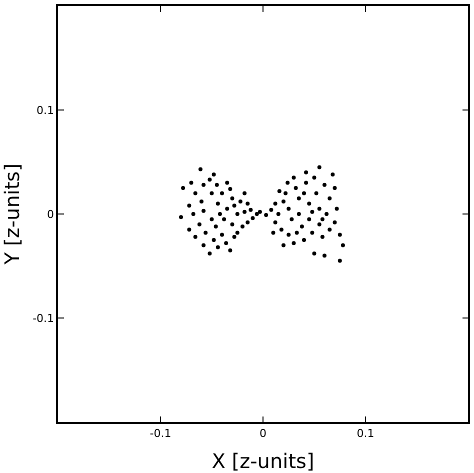 The width and height of the screenshot is (474, 473). What do you see at coordinates (12, 214) in the screenshot?
I see `y-axis-title: Y [z-units]` at bounding box center [12, 214].